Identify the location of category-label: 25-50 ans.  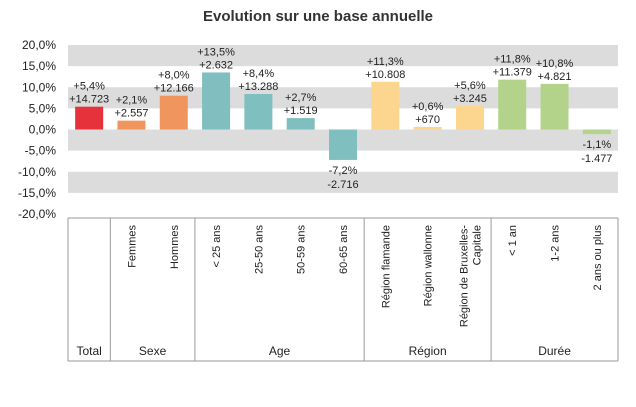
(259, 249).